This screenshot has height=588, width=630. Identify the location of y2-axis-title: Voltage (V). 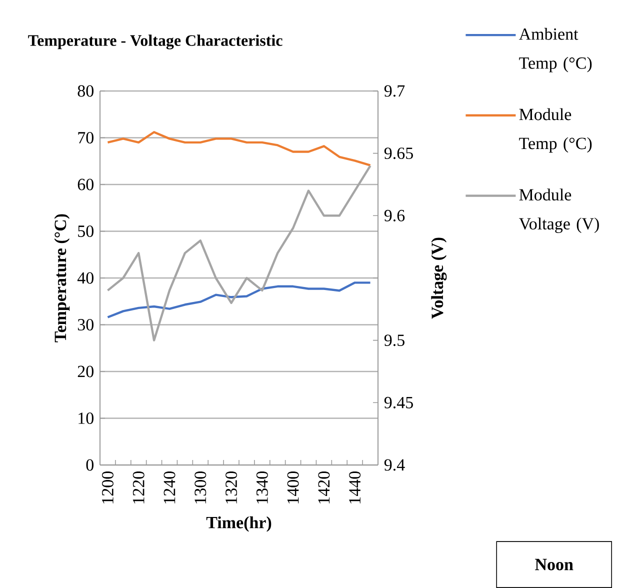
(439, 278).